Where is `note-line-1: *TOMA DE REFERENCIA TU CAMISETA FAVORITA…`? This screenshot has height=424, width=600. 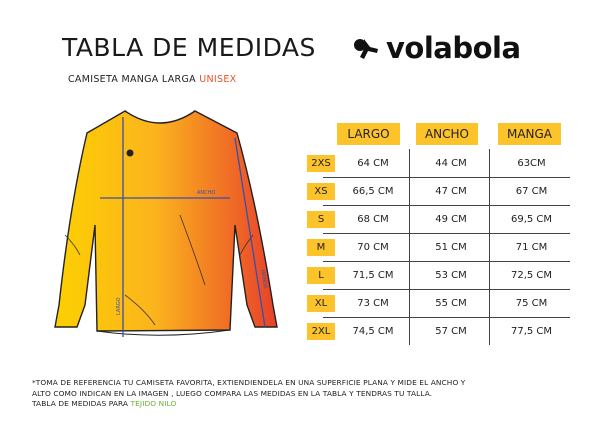 note-line-1: *TOMA DE REFERENCIA TU CAMISETA FAVORITA… is located at coordinates (249, 382).